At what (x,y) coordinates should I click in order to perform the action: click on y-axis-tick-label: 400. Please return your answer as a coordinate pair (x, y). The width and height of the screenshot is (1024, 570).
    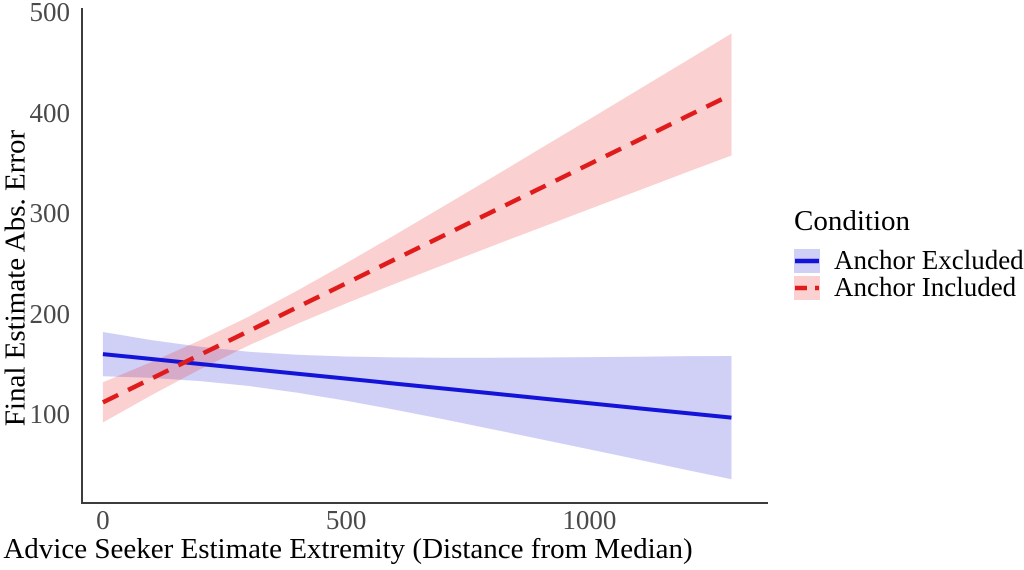
    Looking at the image, I should click on (50, 112).